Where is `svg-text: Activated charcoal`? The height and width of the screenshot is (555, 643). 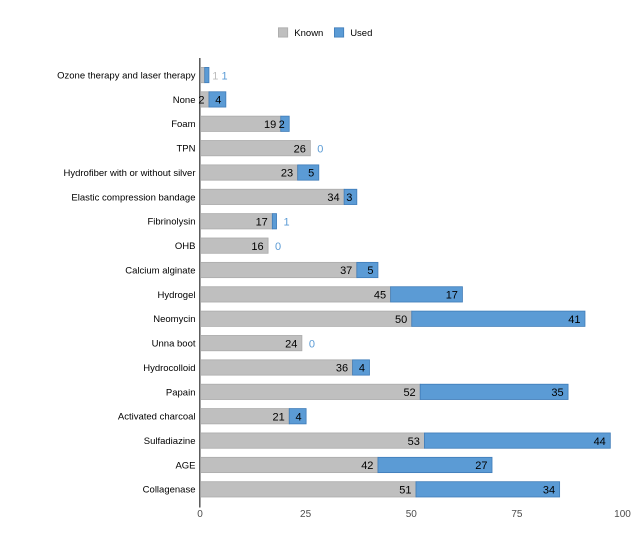
svg-text: Activated charcoal is located at coordinates (157, 417).